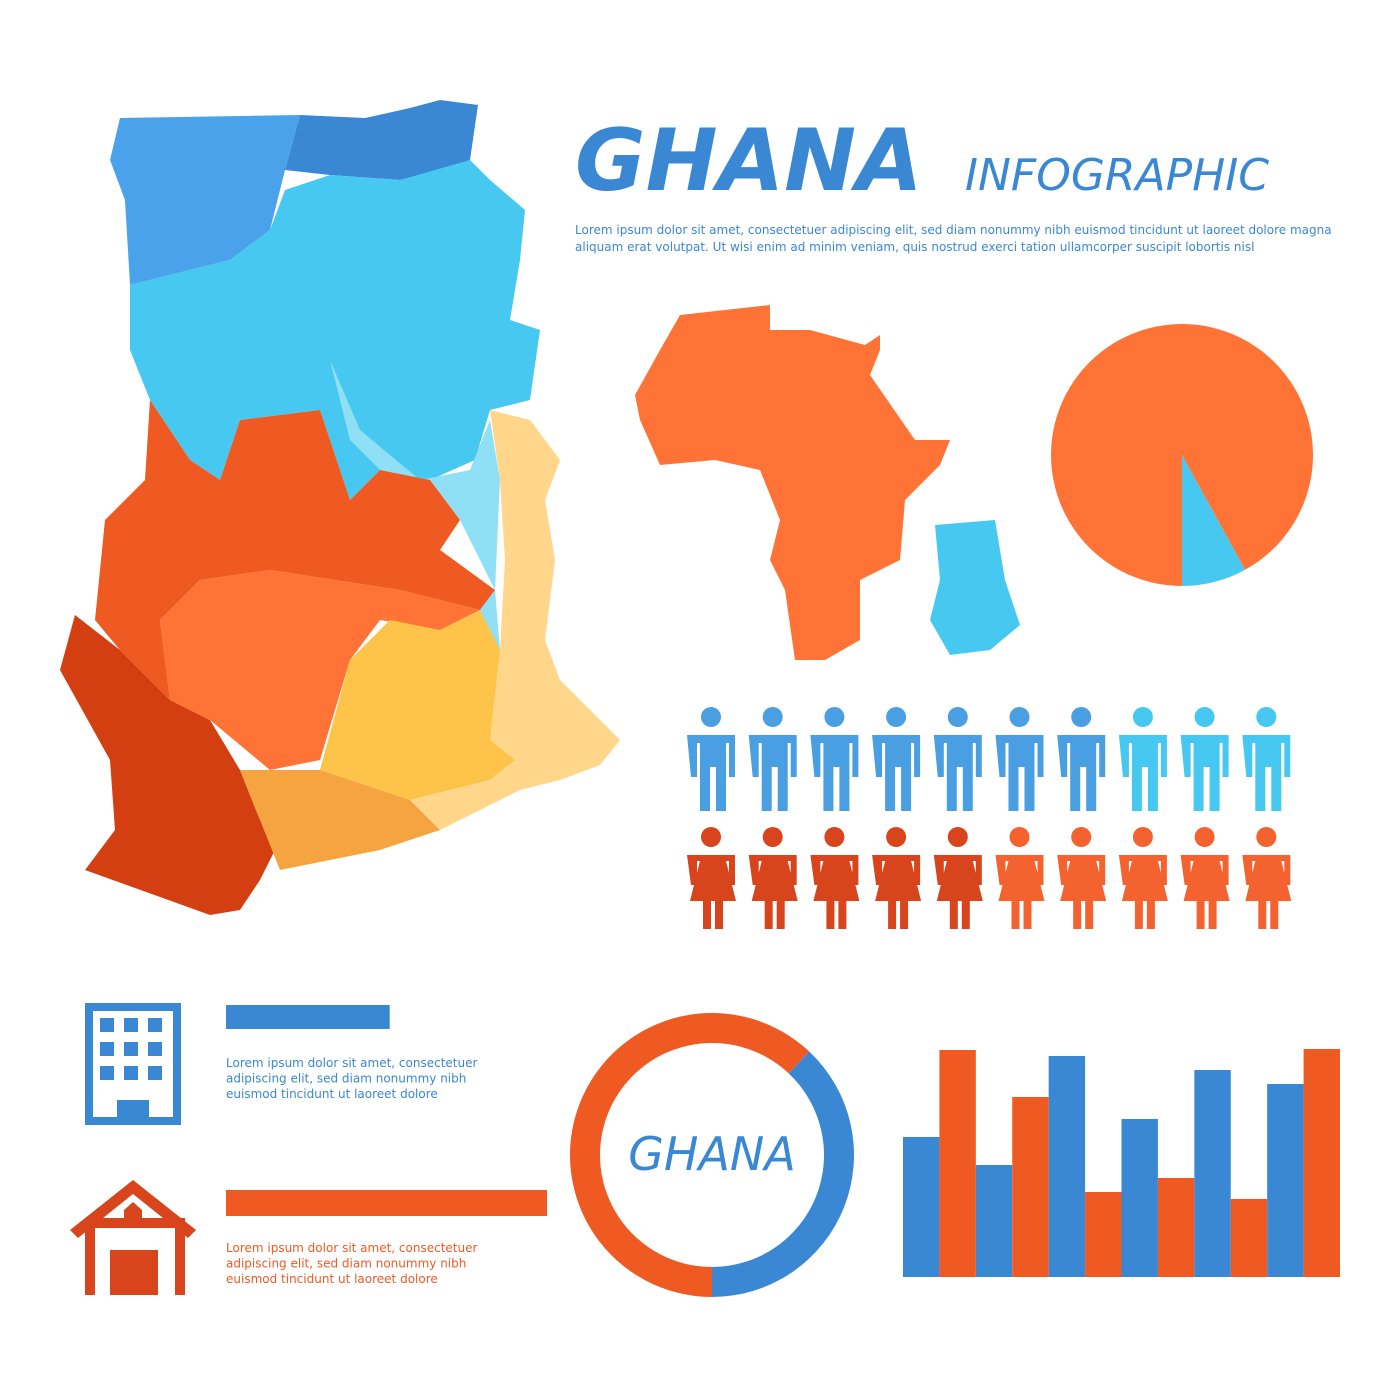 This screenshot has width=1400, height=1400. I want to click on africa-map, so click(827, 482).